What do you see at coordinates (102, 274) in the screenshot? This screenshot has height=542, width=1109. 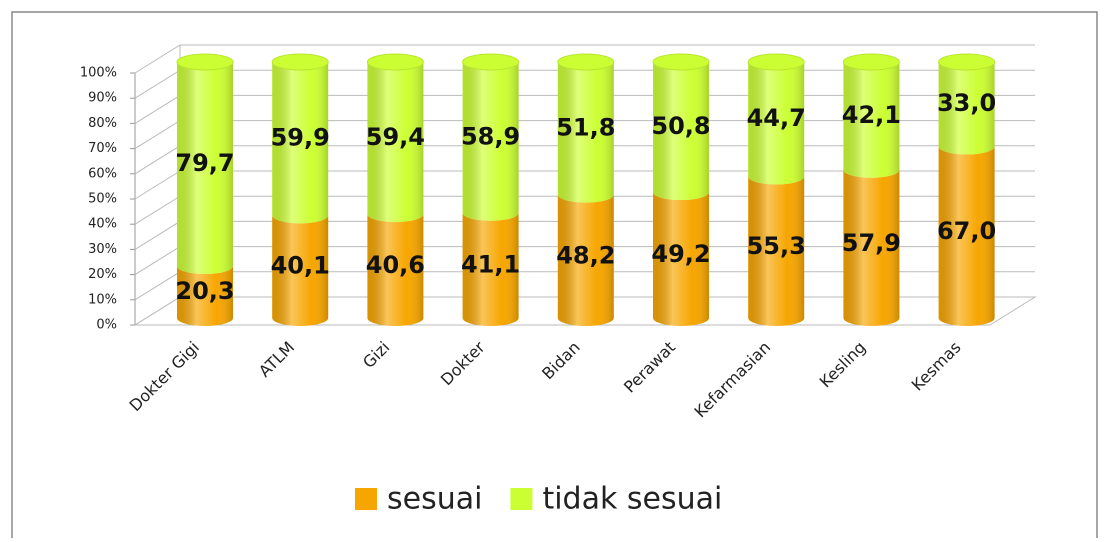 I see `y-tick-label: 20%` at bounding box center [102, 274].